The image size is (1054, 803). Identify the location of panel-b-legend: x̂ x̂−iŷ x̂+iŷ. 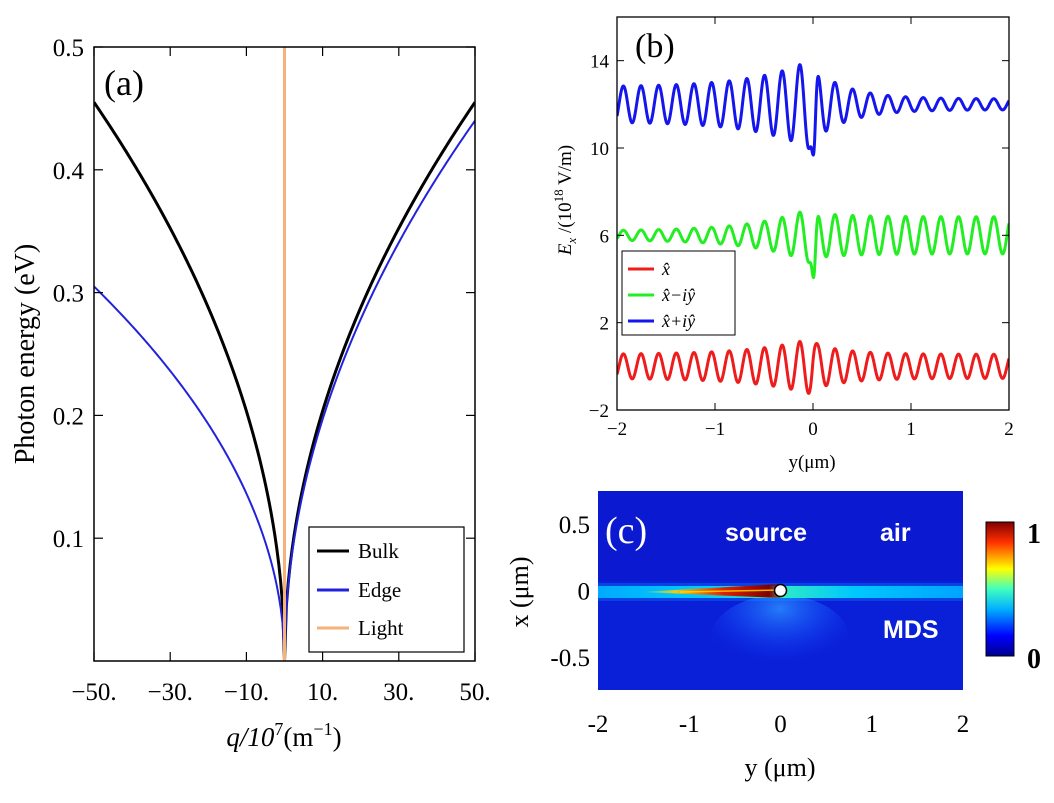
(678, 293).